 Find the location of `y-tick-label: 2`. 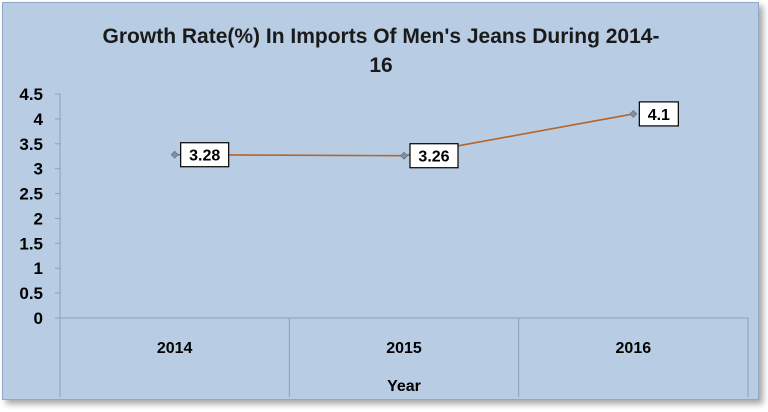

y-tick-label: 2 is located at coordinates (38, 218).